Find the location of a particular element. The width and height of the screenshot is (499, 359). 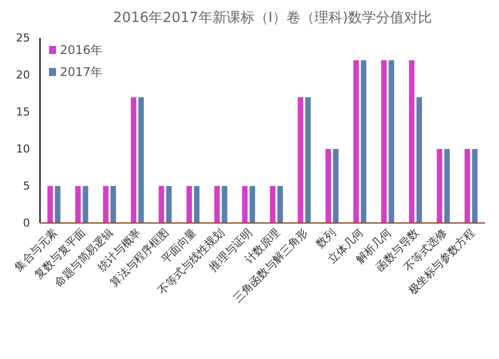

legend-label: 2016年 is located at coordinates (81, 50).